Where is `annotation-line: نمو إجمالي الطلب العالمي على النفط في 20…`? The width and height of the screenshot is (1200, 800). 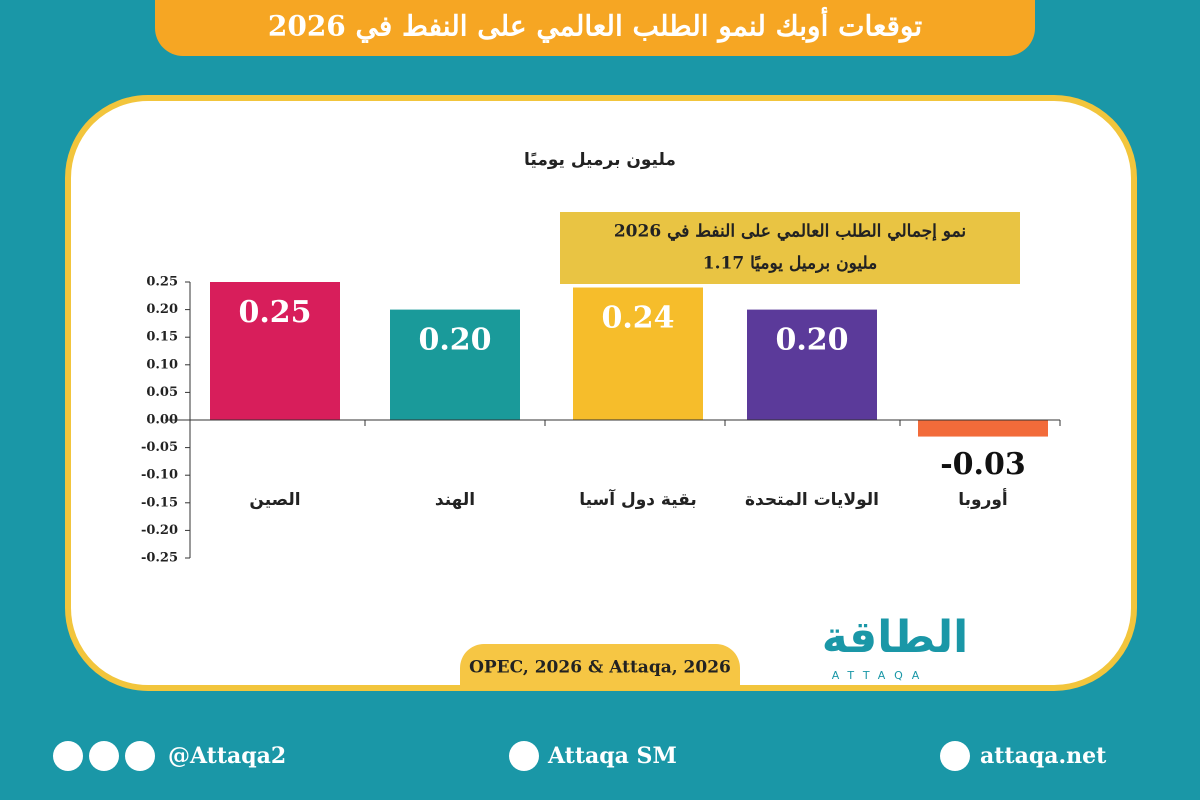
annotation-line: نمو إجمالي الطلب العالمي على النفط في 20… is located at coordinates (790, 232).